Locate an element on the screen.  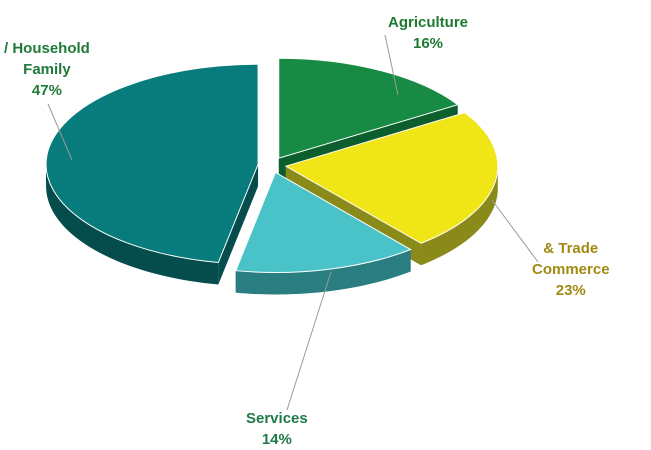
slice-family is located at coordinates (152, 163).